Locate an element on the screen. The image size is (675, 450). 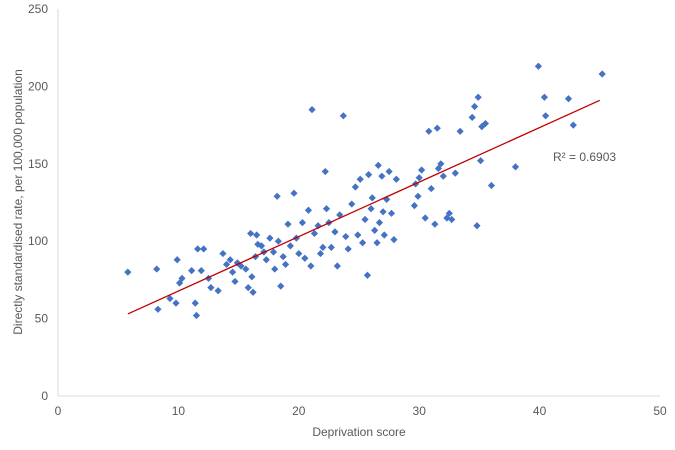
y-tick-label: 150 is located at coordinates (38, 164).